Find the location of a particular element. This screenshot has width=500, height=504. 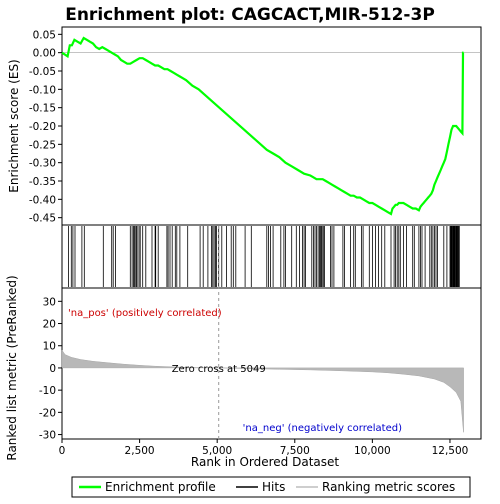

rank-x-tick-label: 10,000 is located at coordinates (372, 451).